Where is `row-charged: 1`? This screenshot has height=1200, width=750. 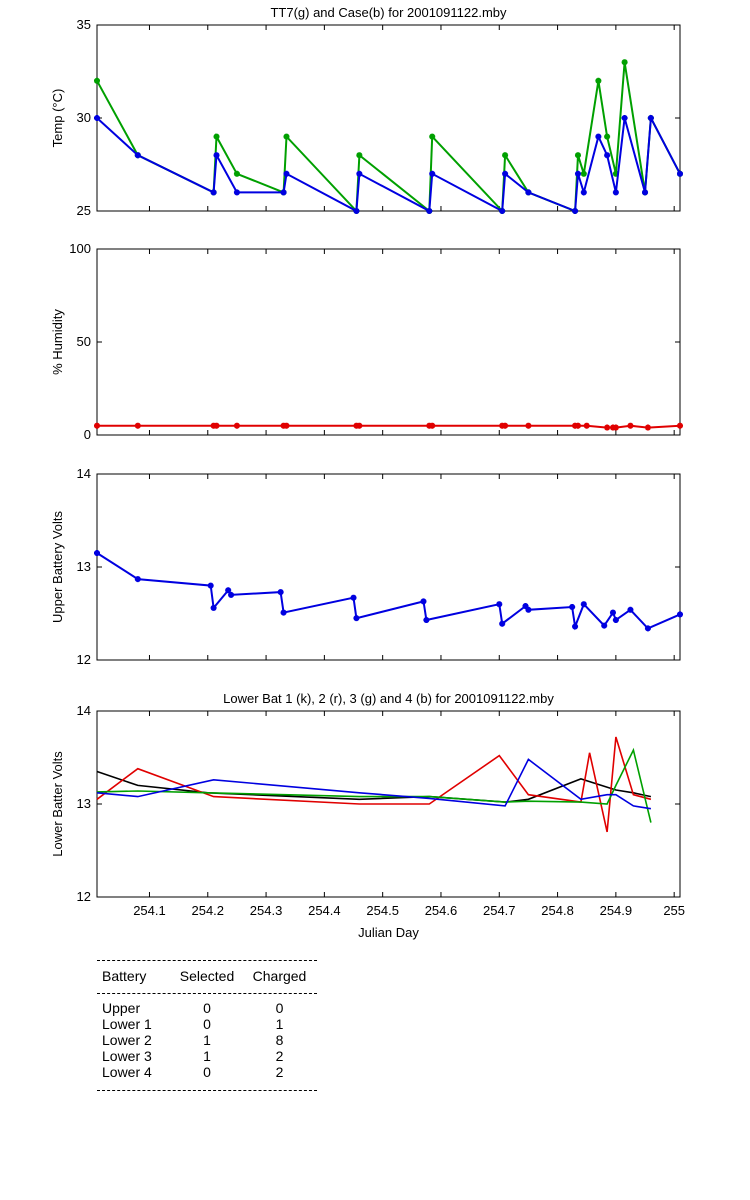 row-charged: 1 is located at coordinates (279, 1024).